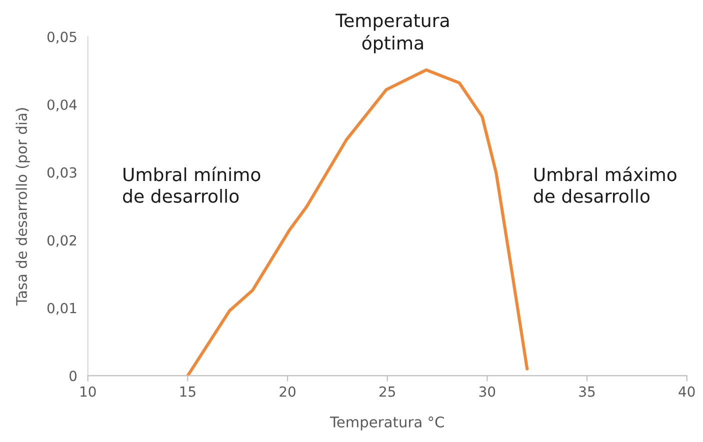 This screenshot has width=703, height=442. Describe the element at coordinates (487, 391) in the screenshot. I see `x-tick-label: 30` at that location.